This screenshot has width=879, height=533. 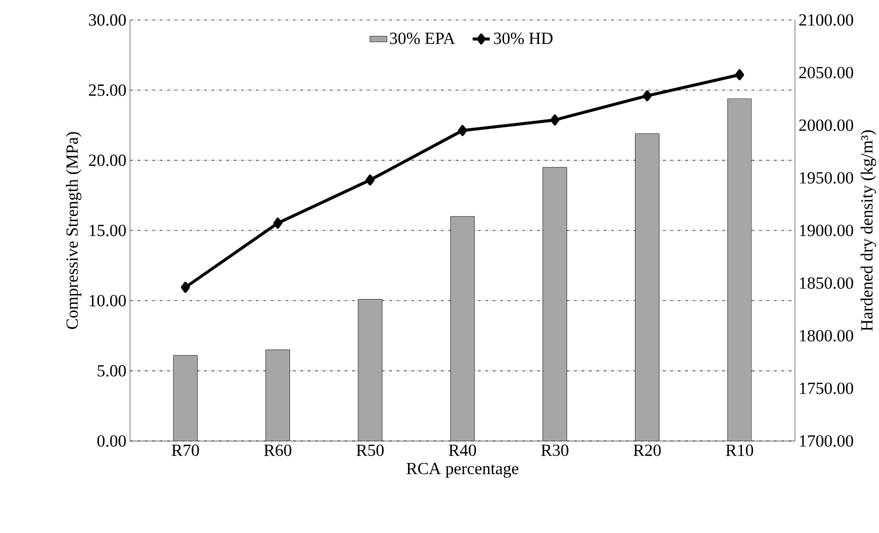 I want to click on y2-tick-label: 1750.00, so click(x=827, y=388).